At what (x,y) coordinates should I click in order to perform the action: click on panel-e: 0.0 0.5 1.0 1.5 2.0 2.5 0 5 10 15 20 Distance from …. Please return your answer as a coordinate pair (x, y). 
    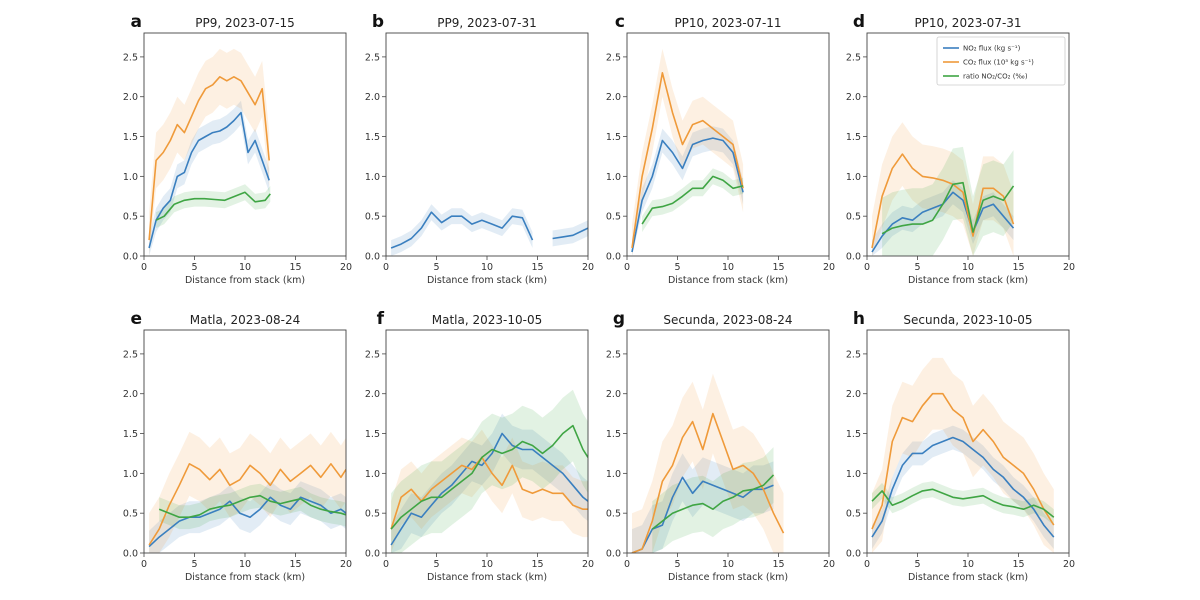
    Looking at the image, I should click on (237, 446).